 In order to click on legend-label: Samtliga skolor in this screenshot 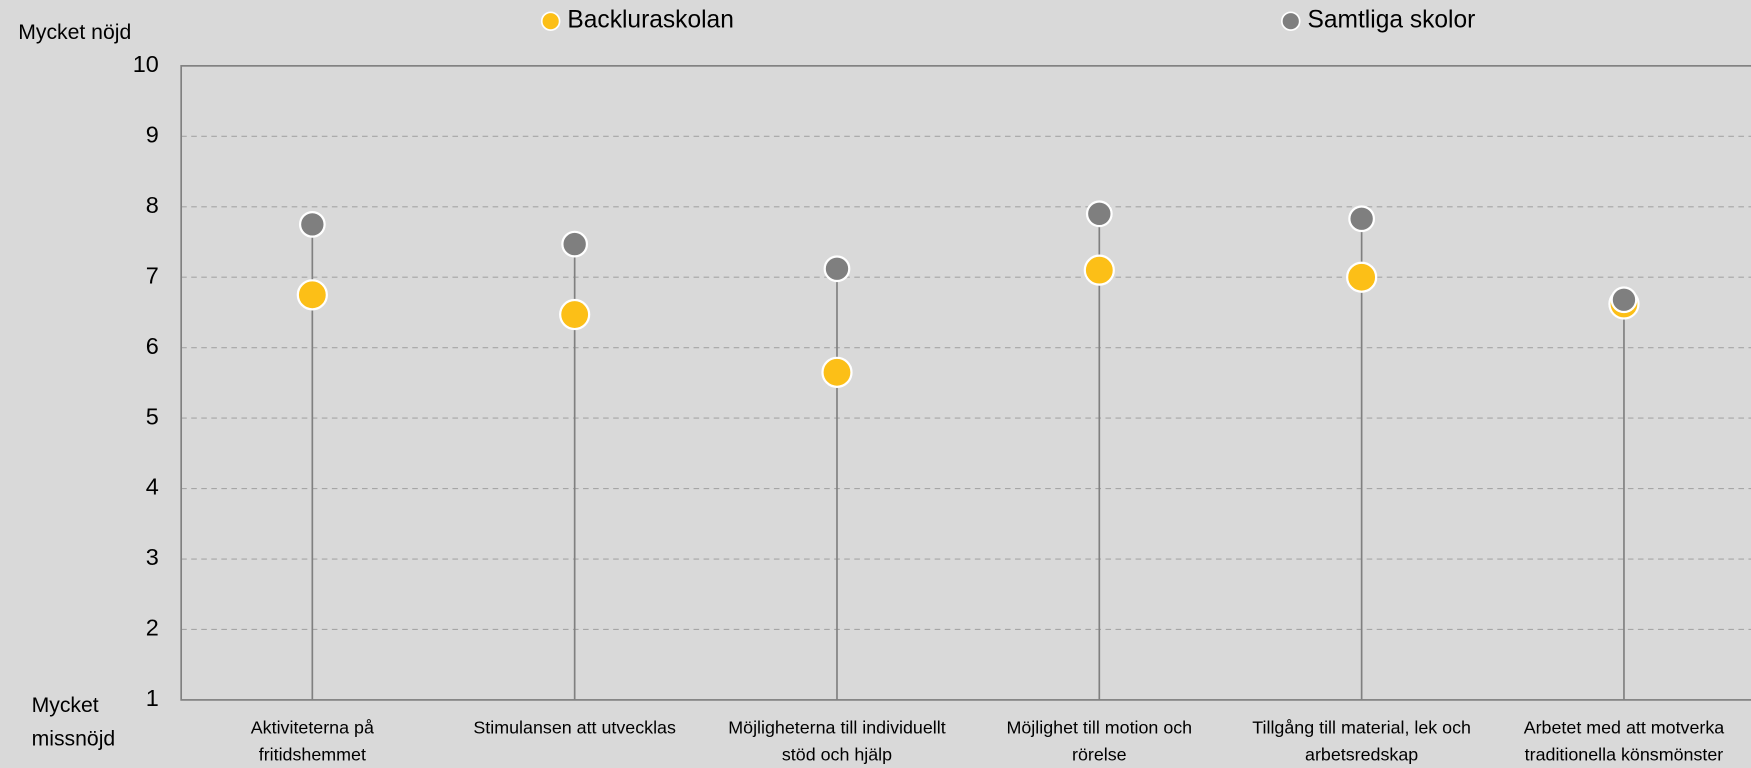, I will do `click(1392, 20)`.